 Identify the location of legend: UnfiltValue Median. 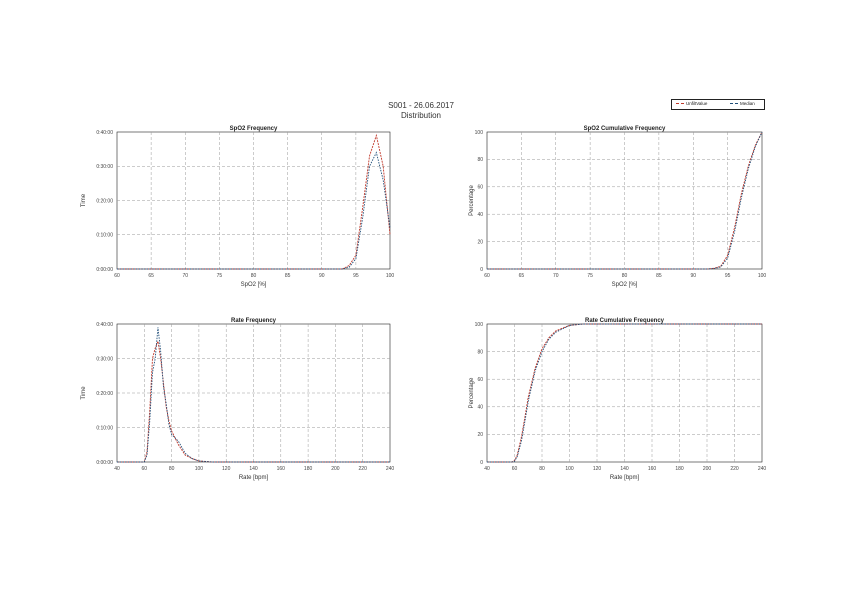
(718, 104).